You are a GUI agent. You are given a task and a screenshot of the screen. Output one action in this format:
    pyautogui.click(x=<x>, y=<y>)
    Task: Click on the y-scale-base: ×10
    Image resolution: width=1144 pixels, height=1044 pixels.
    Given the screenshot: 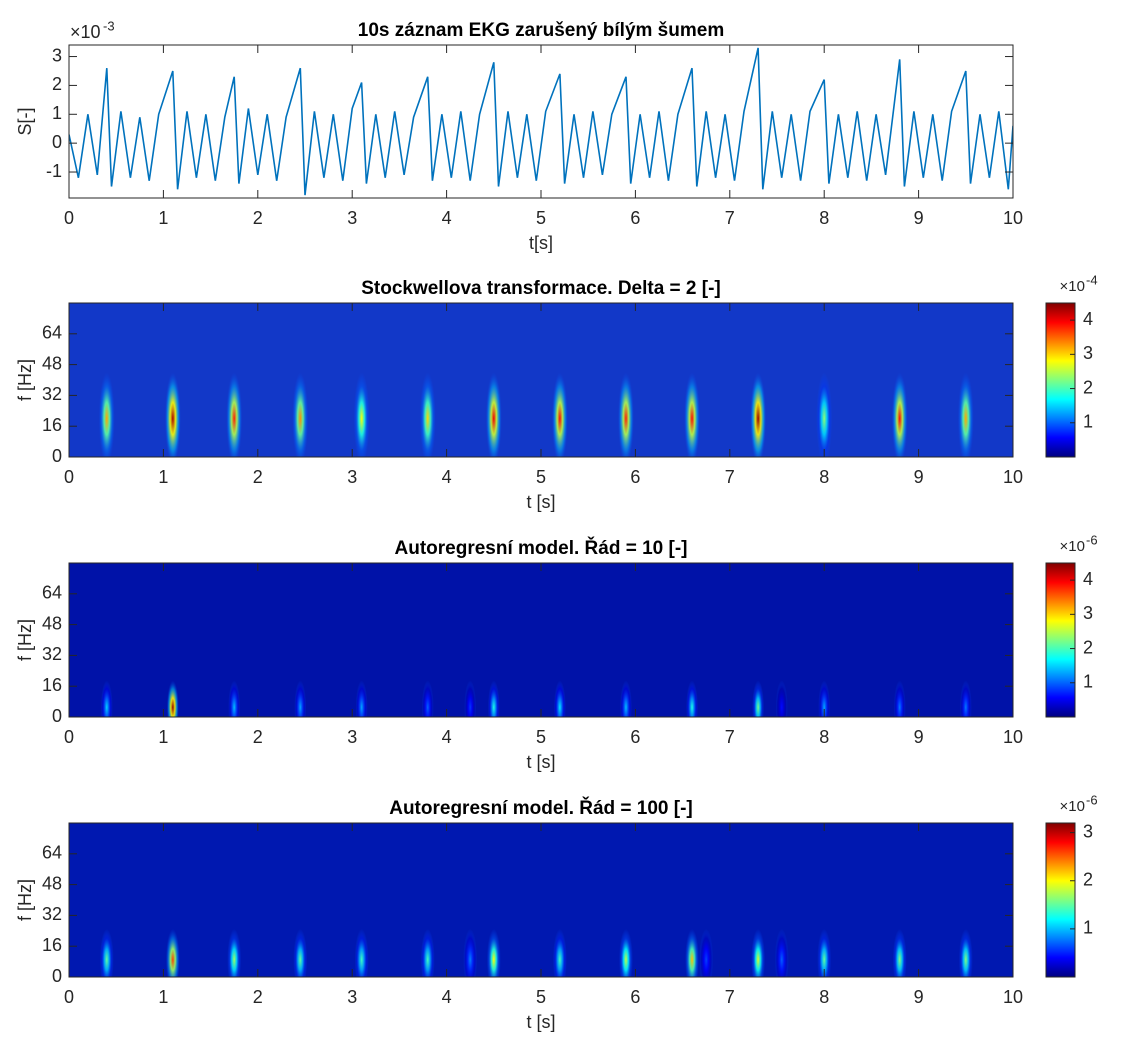 What is the action you would take?
    pyautogui.click(x=85, y=32)
    